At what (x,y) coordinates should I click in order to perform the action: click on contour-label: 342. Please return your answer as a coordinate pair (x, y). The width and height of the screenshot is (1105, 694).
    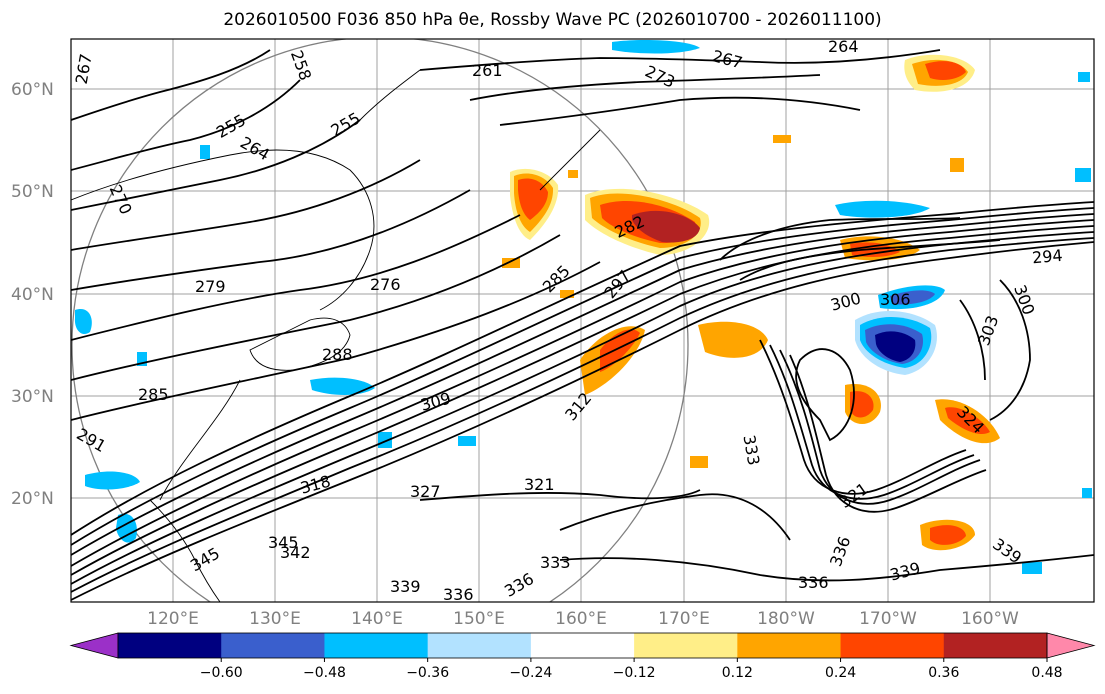
    Looking at the image, I should click on (295, 552).